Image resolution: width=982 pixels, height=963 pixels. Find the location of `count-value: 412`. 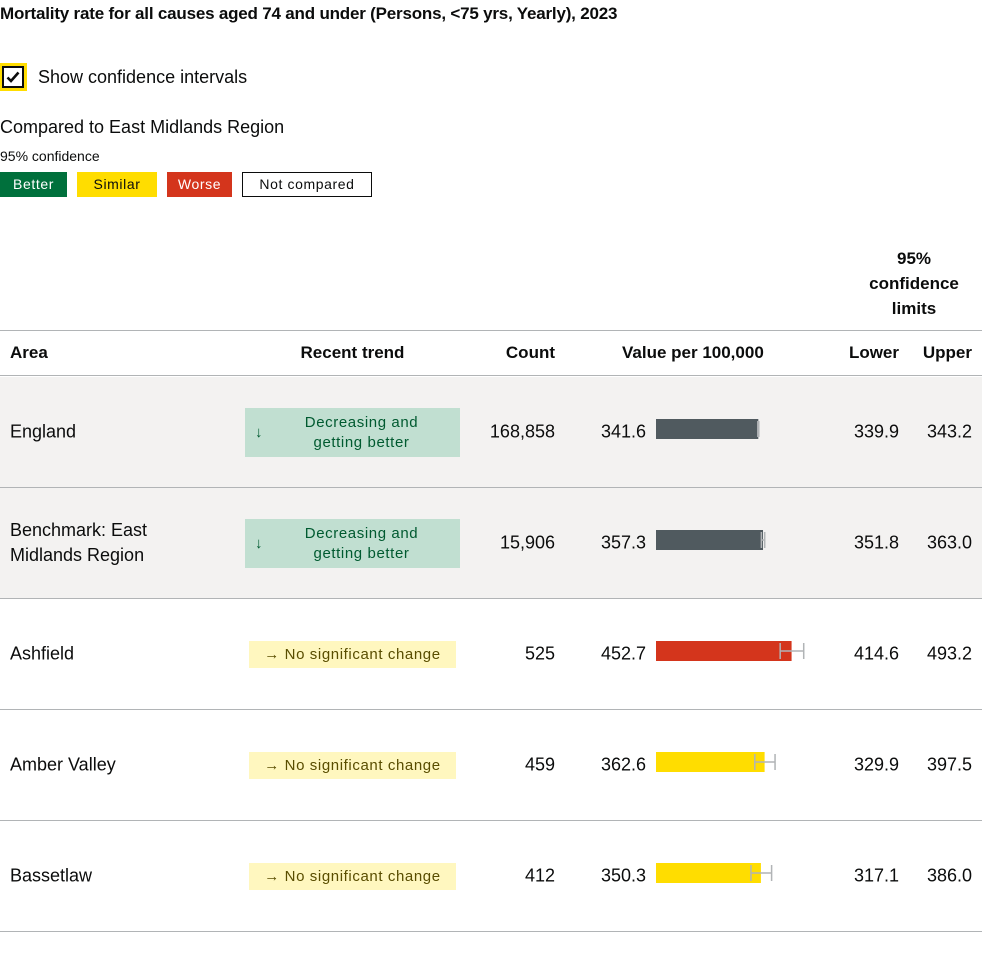

count-value: 412 is located at coordinates (539, 875).